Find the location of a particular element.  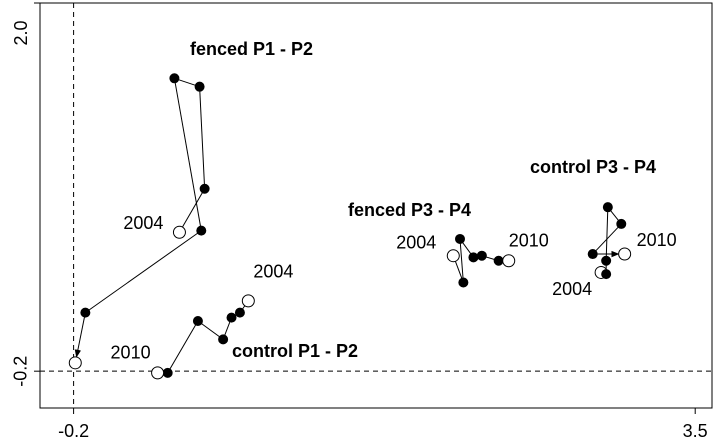

y-tick-label: 2.0 is located at coordinates (21, 32).